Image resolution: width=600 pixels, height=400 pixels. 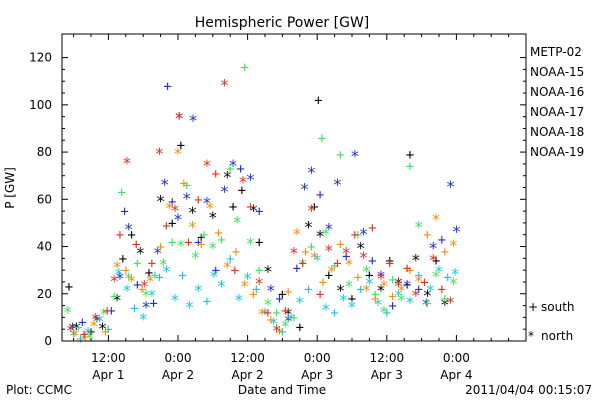 I want to click on x-tick-label-time: 12:00, so click(x=387, y=358).